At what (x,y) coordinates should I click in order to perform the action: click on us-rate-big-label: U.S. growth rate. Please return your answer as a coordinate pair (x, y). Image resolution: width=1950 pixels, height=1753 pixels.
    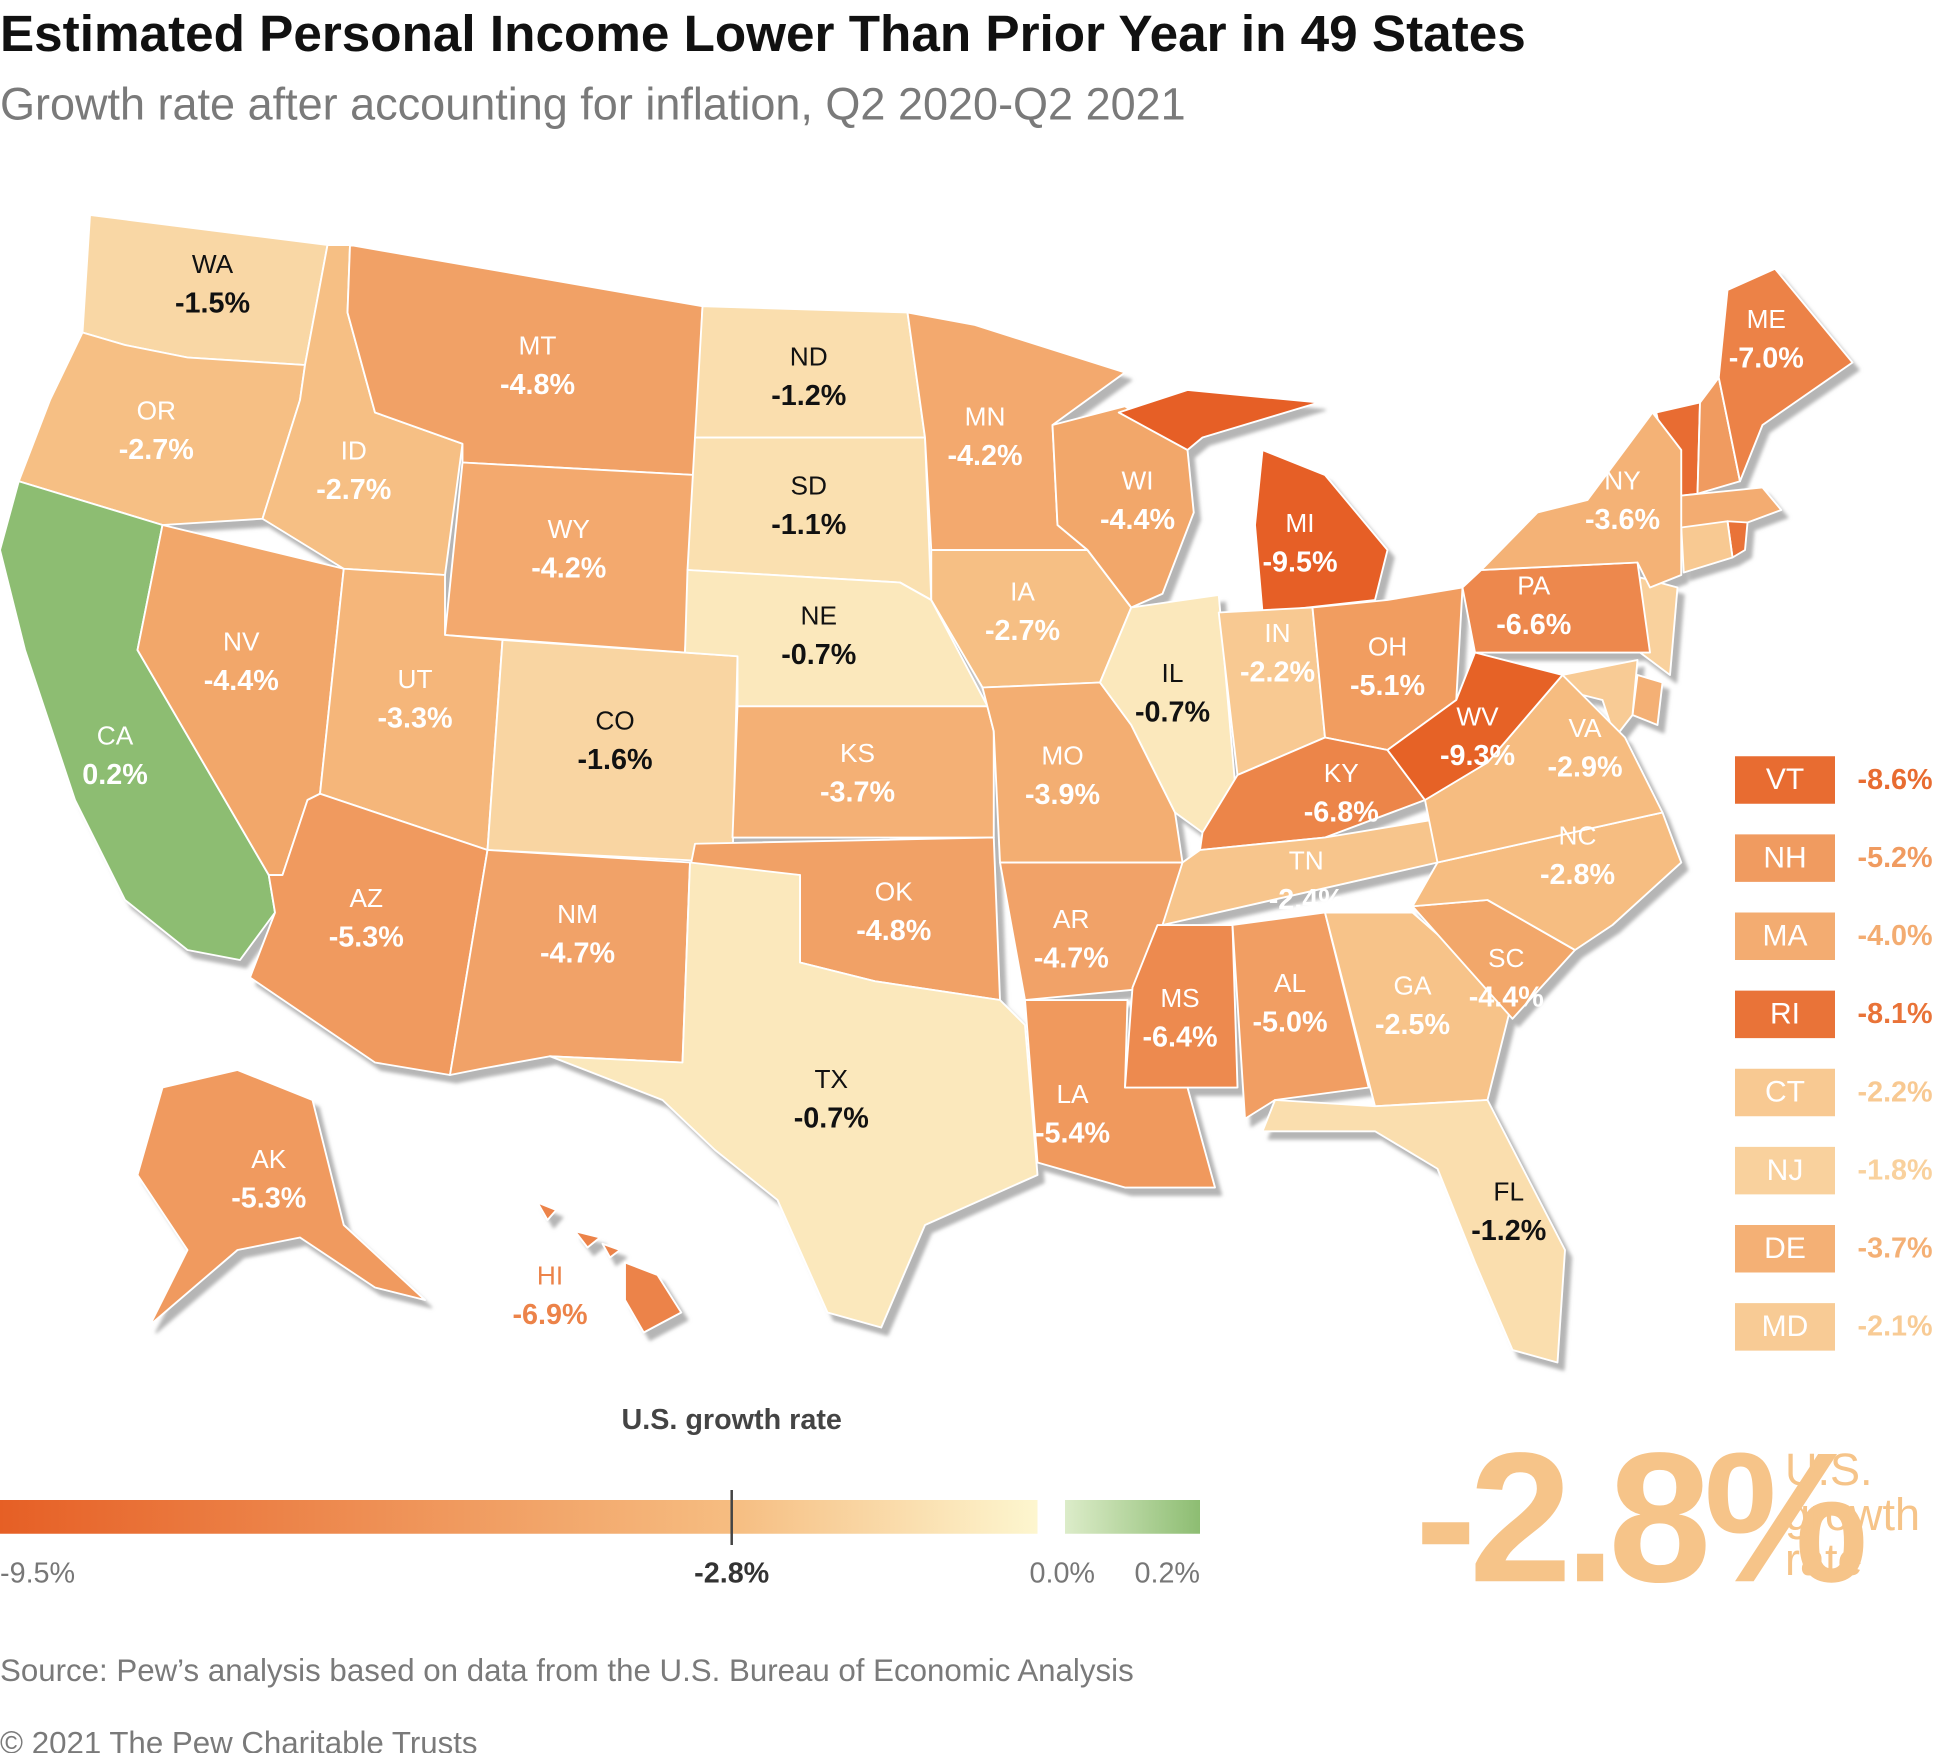
    Looking at the image, I should click on (1853, 1516).